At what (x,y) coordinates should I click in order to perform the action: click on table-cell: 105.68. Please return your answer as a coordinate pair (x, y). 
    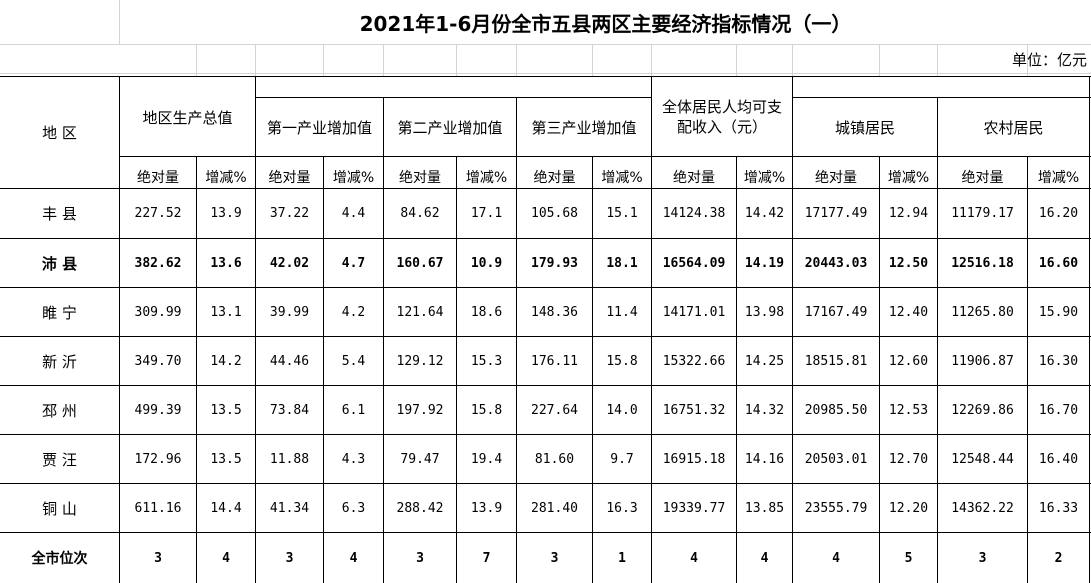
    Looking at the image, I should click on (554, 213).